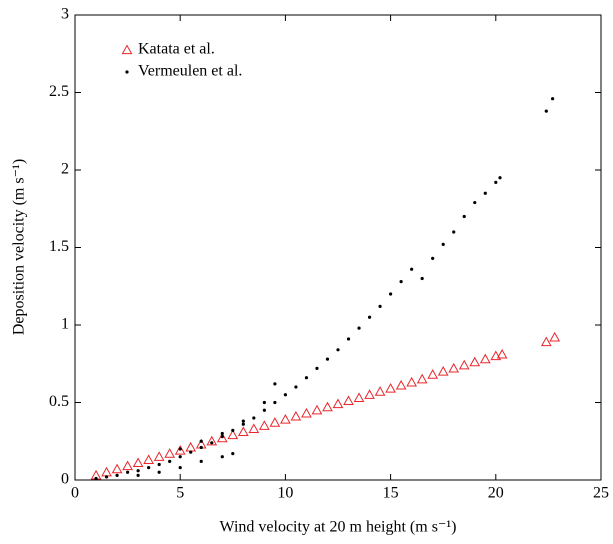  What do you see at coordinates (59, 401) in the screenshot?
I see `y-tick-label: 0.5` at bounding box center [59, 401].